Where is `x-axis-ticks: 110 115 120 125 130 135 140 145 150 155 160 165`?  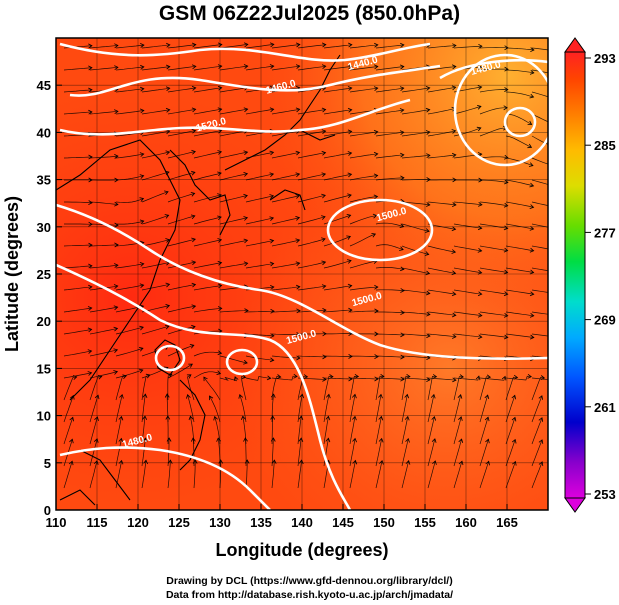 x-axis-ticks: 110 115 120 125 130 135 140 145 150 155 160 165 is located at coordinates (282, 517).